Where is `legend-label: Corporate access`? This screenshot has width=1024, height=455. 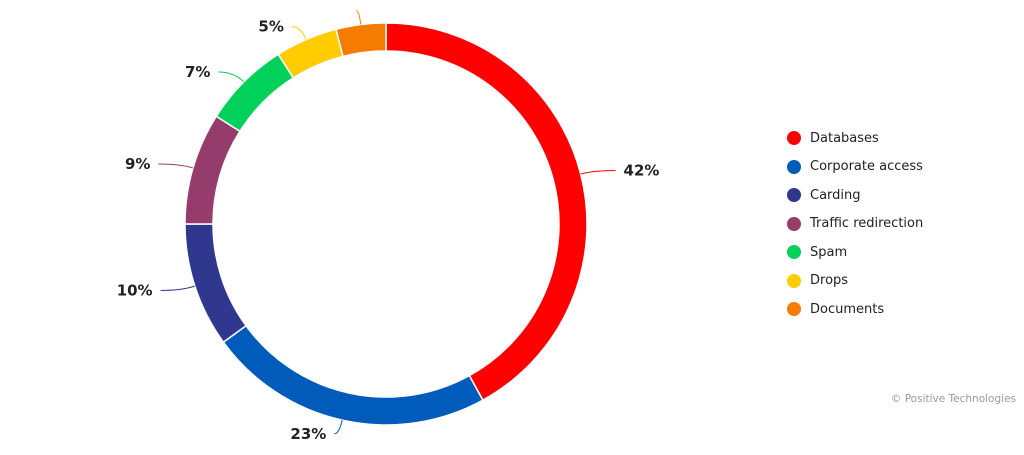 legend-label: Corporate access is located at coordinates (866, 167).